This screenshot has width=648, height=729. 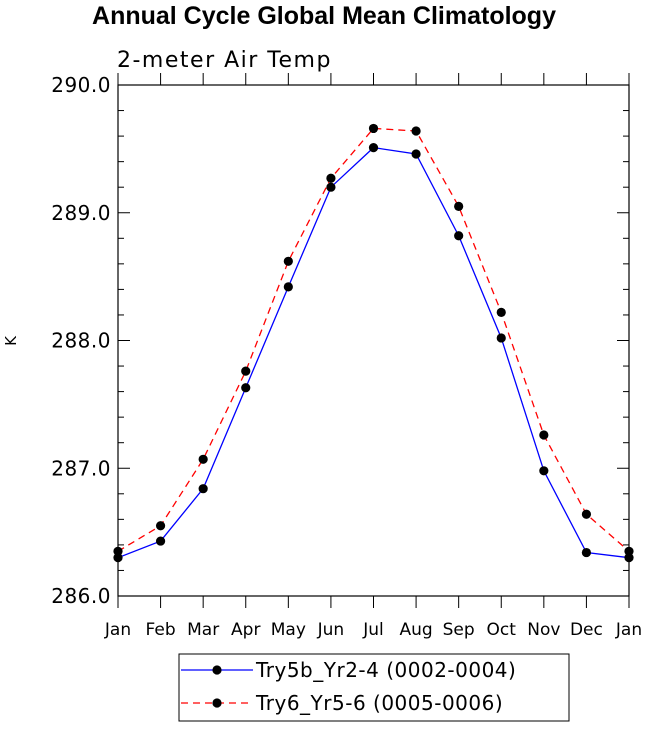 What do you see at coordinates (415, 630) in the screenshot?
I see `x-tick-label: Aug` at bounding box center [415, 630].